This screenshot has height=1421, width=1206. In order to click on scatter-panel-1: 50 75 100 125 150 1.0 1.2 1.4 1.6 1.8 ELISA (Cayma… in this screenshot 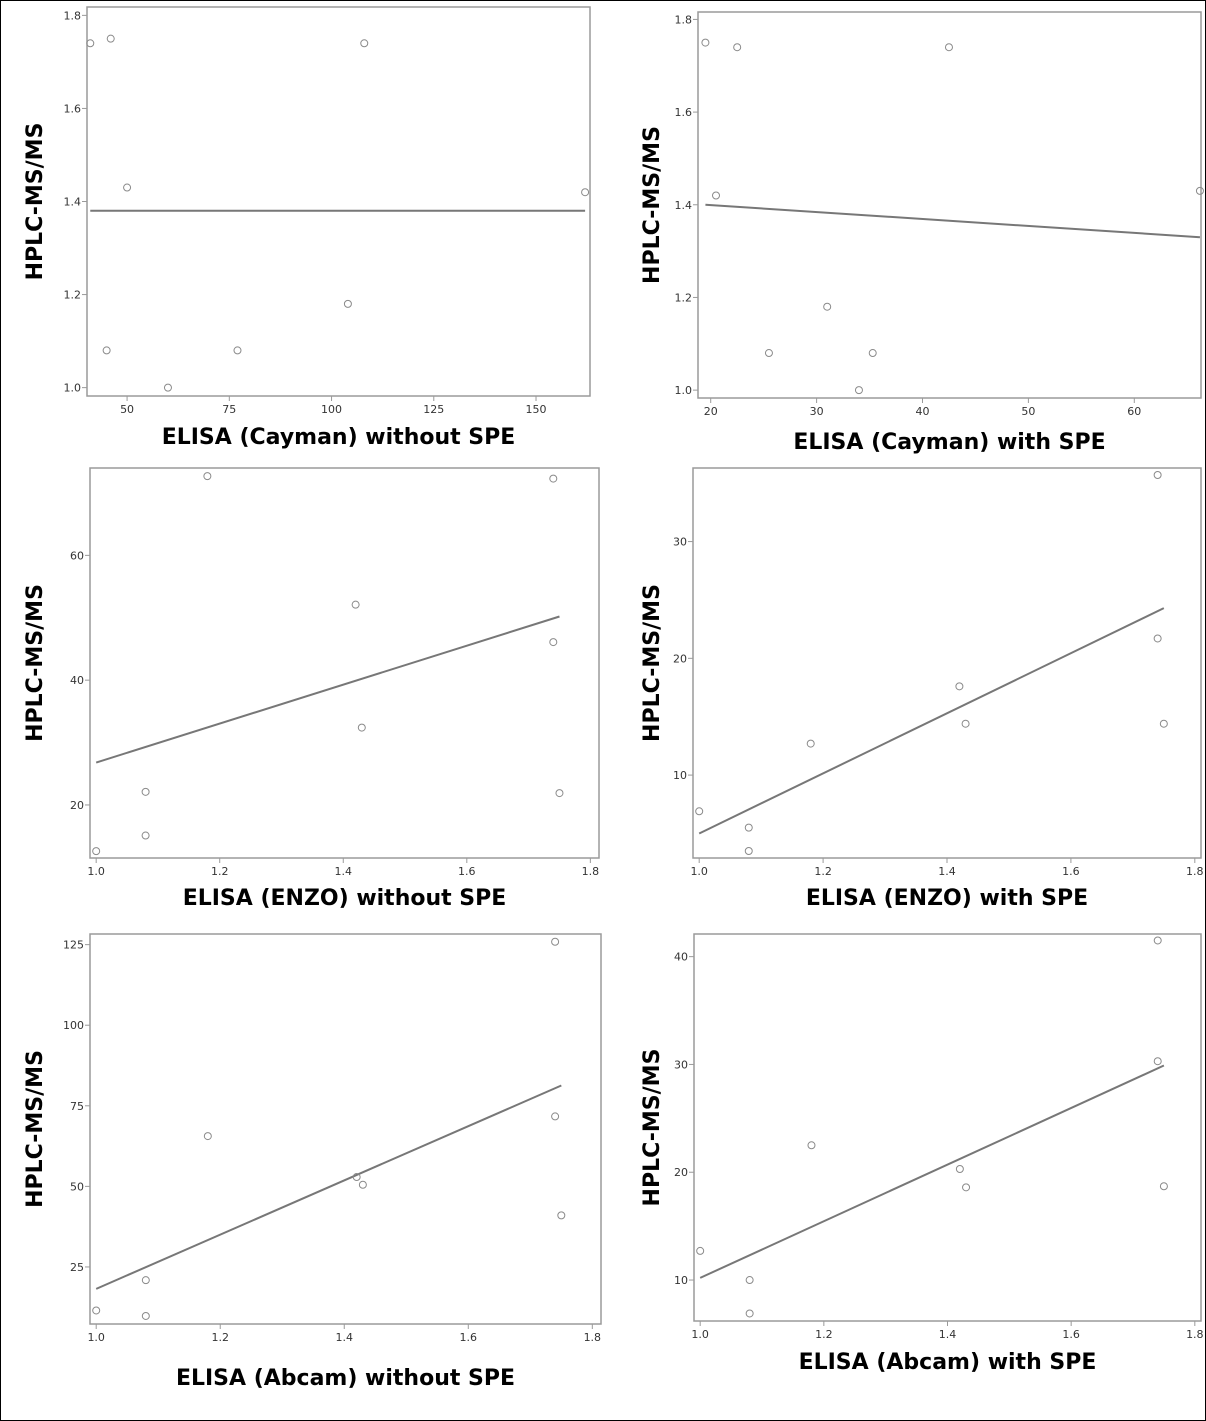, I will do `click(307, 228)`.